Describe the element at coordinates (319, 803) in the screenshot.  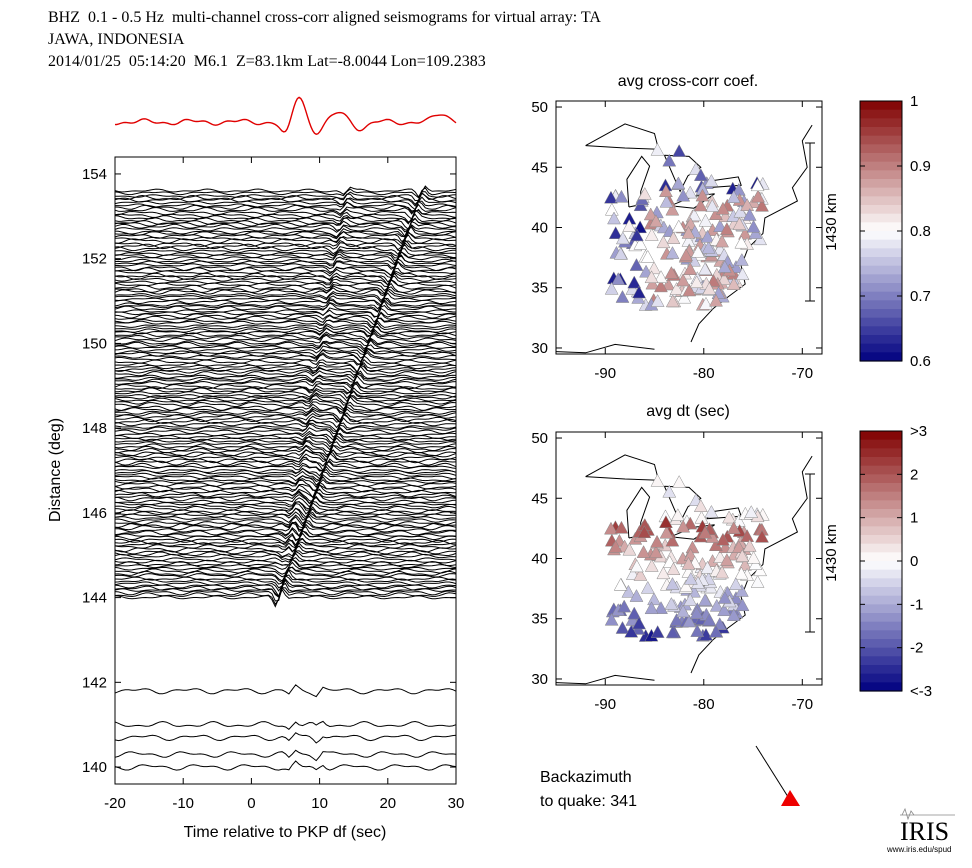
I see `x-tick-label: 10` at that location.